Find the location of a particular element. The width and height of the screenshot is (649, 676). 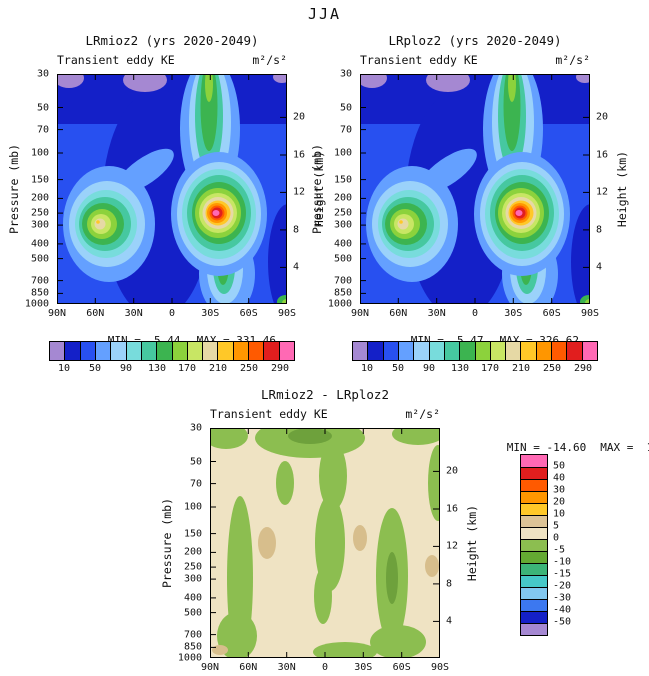

colorbar-tick-label: -40 is located at coordinates (562, 610).